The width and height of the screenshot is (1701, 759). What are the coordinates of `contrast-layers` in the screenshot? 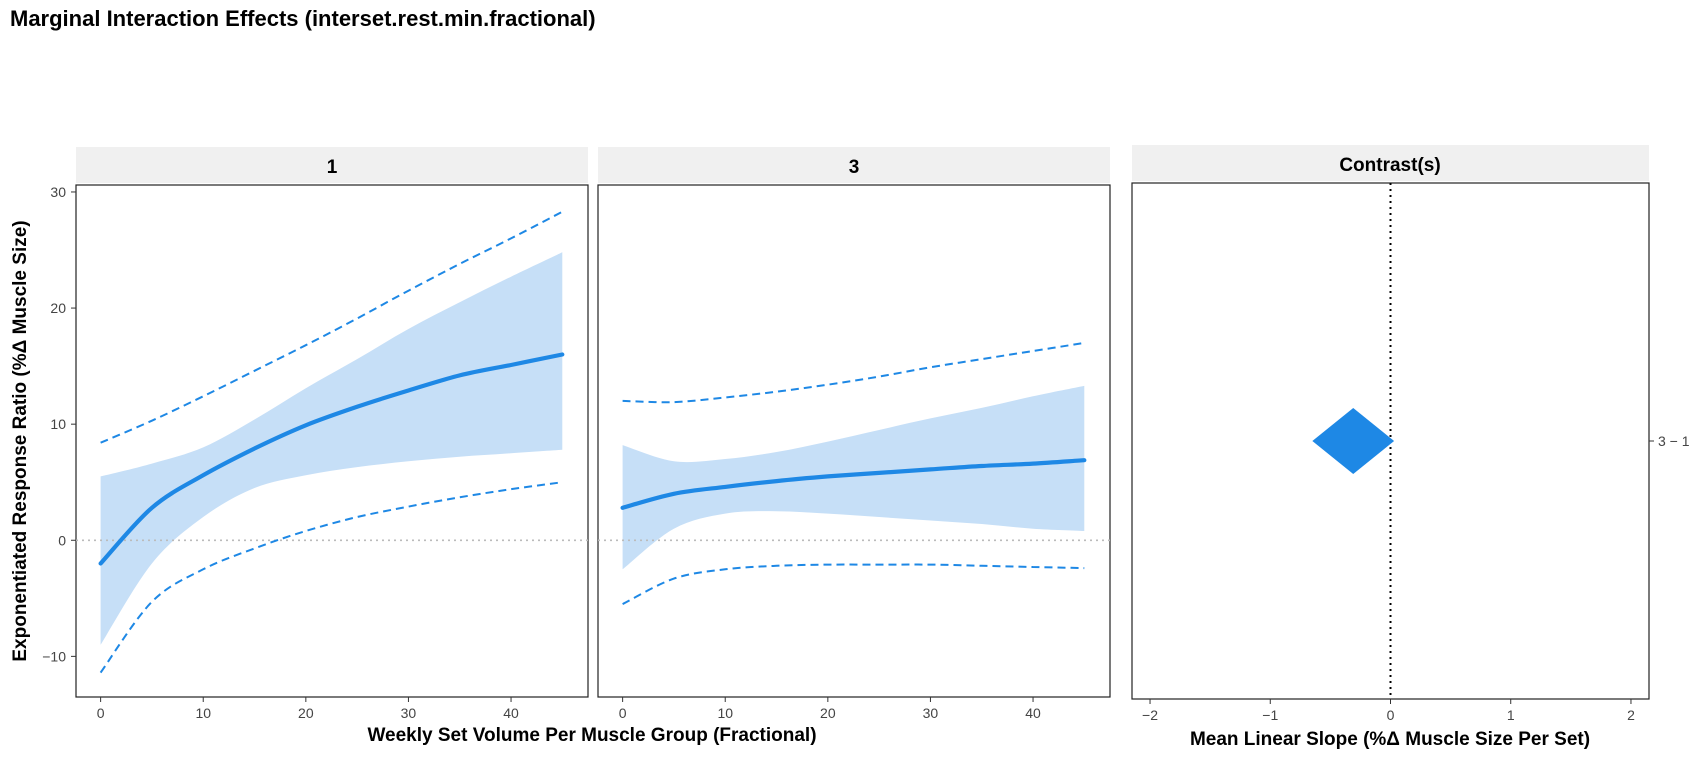 It's located at (1353, 441).